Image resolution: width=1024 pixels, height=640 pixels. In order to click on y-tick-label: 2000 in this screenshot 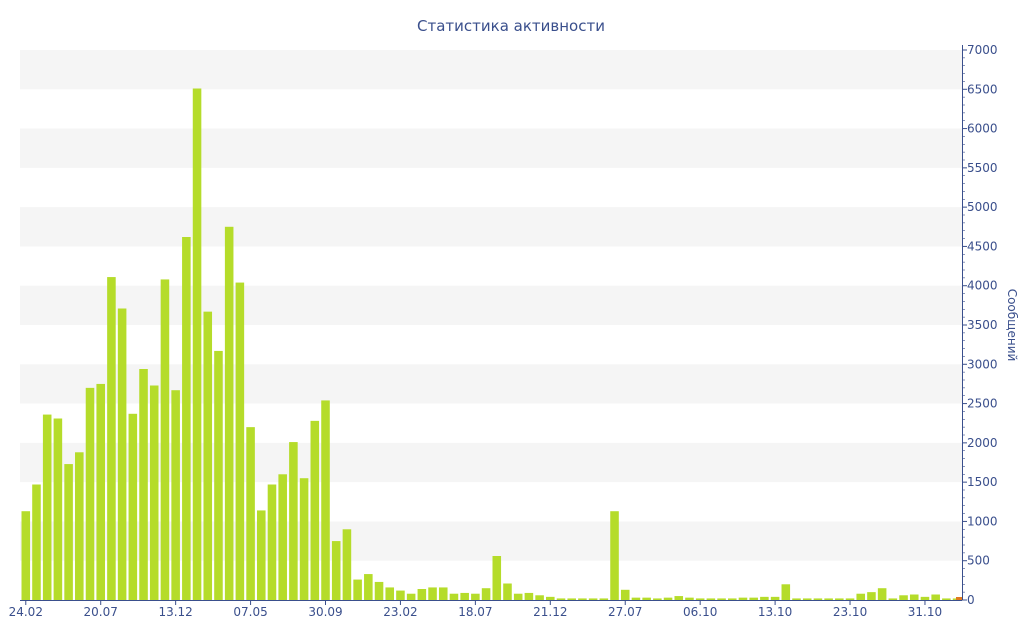, I will do `click(982, 443)`.